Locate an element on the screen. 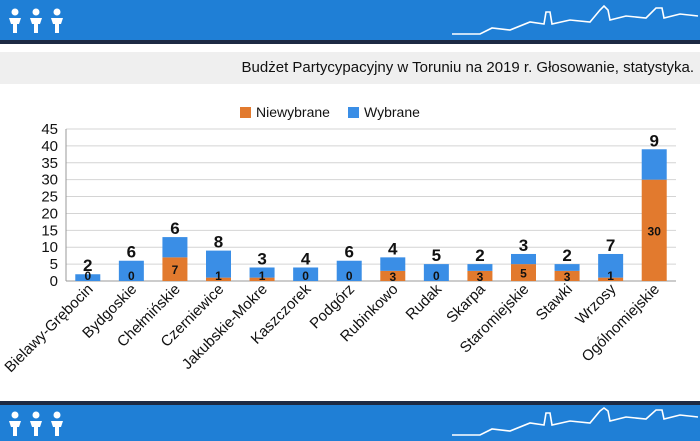 Image resolution: width=700 pixels, height=441 pixels. y-tick-label: 10 is located at coordinates (49, 247).